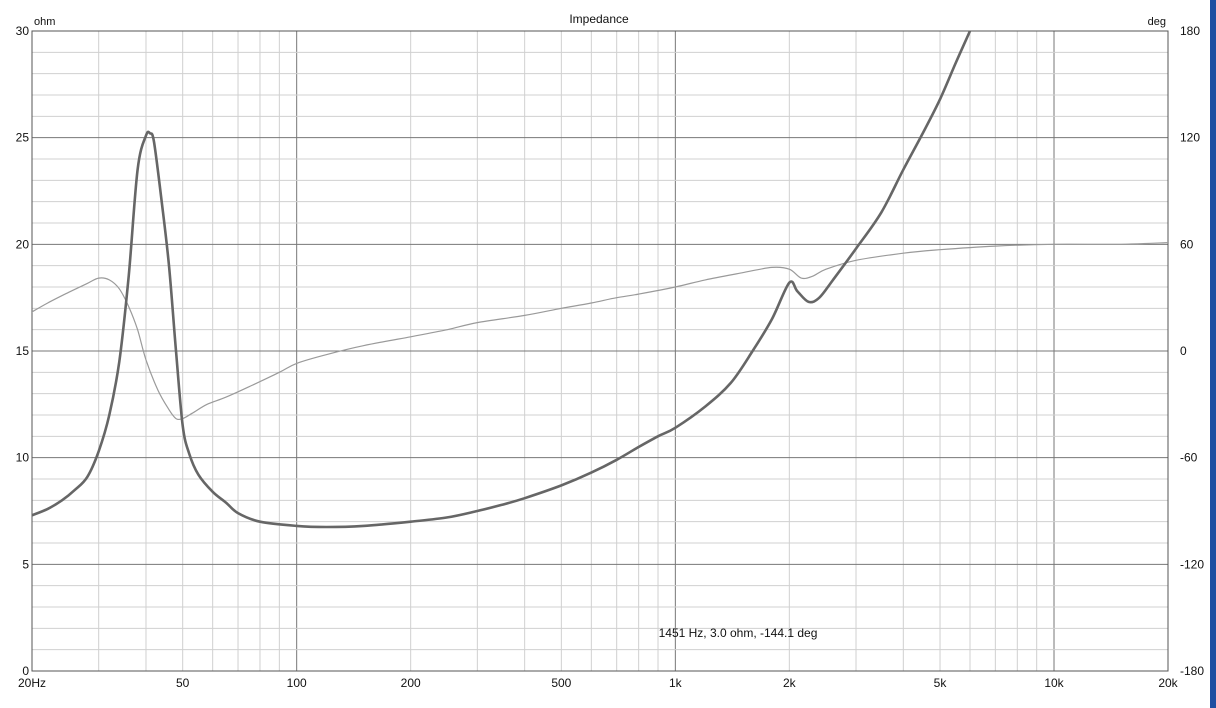  Describe the element at coordinates (1168, 683) in the screenshot. I see `x-tick-label: 20k` at that location.